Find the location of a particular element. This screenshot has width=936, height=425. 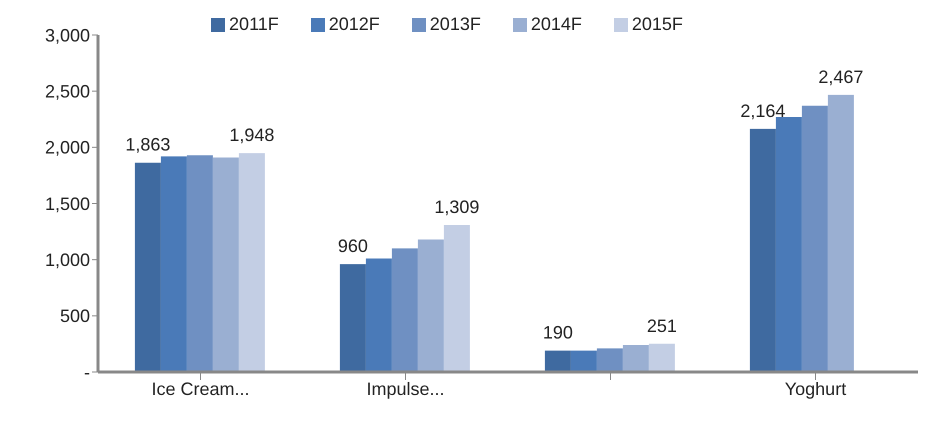

legend-label: 2011F is located at coordinates (254, 24).